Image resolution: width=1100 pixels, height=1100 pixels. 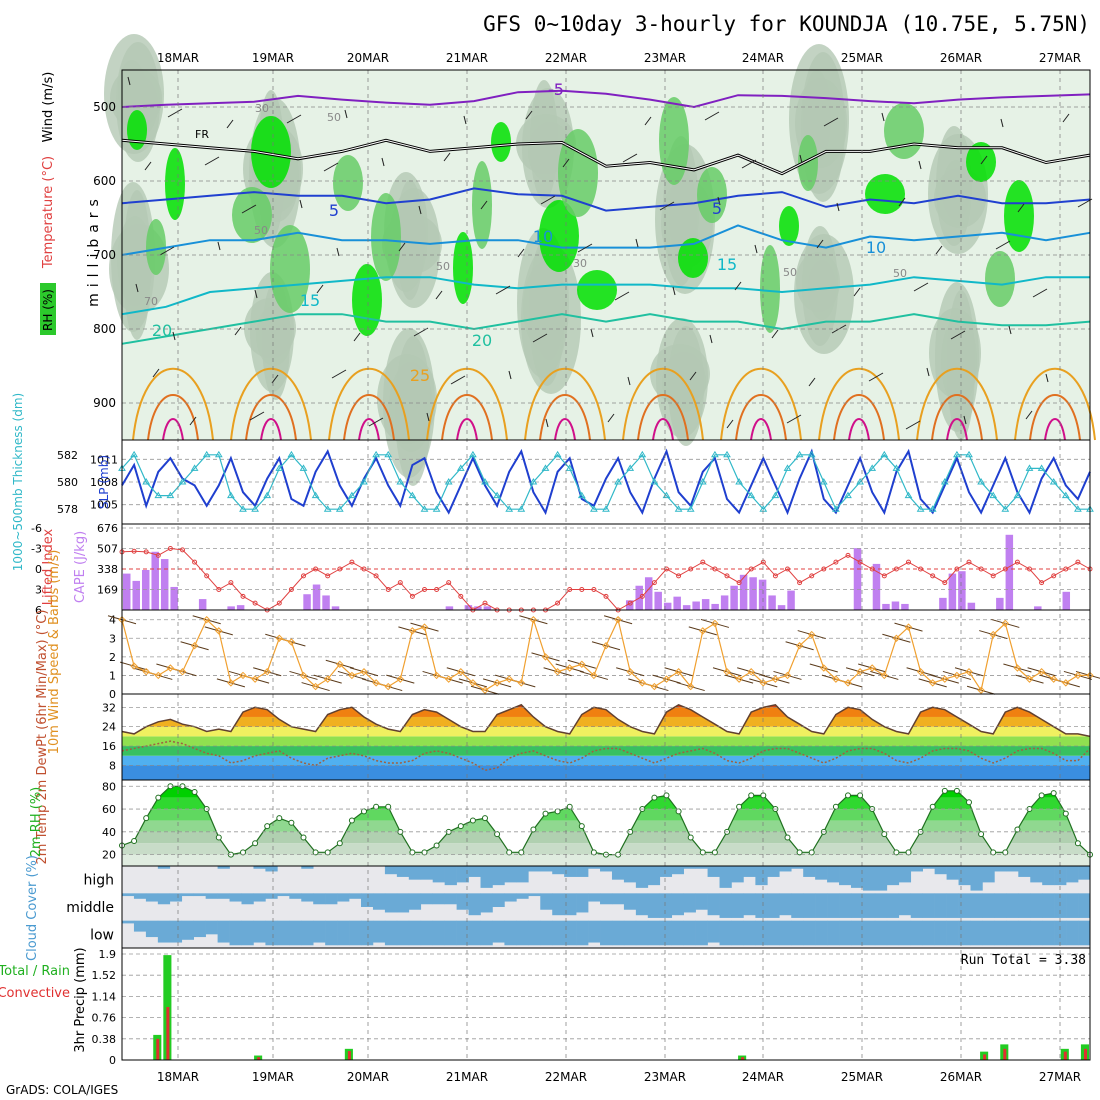 I want to click on cape-tick-label: 338, so click(x=107, y=569).